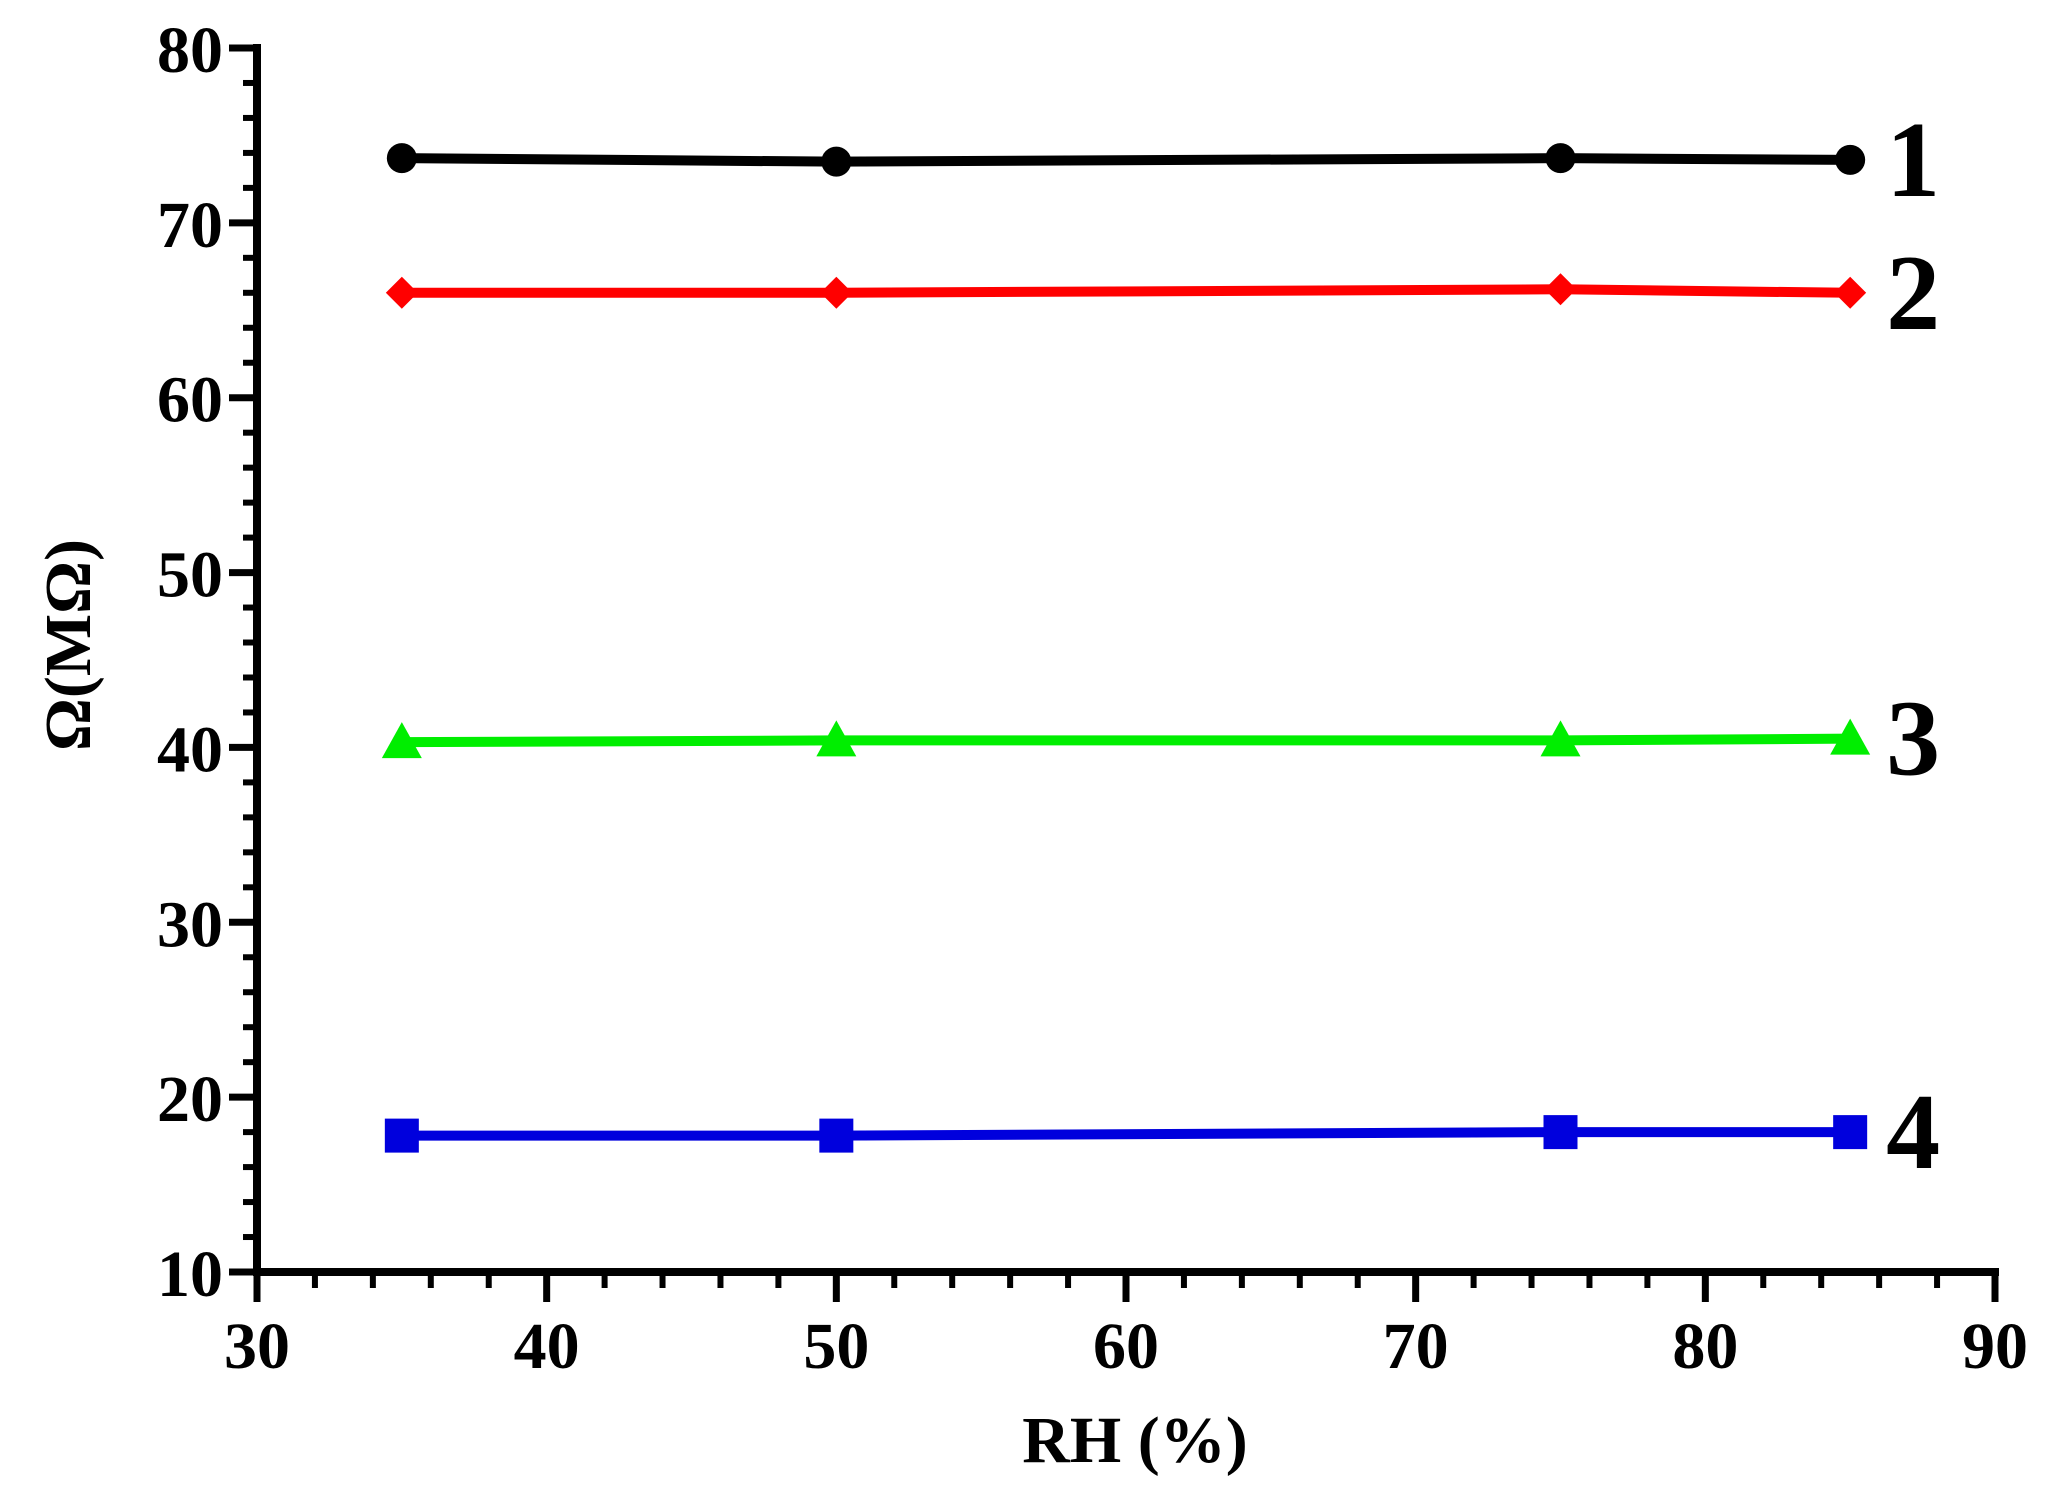 This screenshot has height=1502, width=2047. What do you see at coordinates (547, 1346) in the screenshot?
I see `x-tick-label: 40` at bounding box center [547, 1346].